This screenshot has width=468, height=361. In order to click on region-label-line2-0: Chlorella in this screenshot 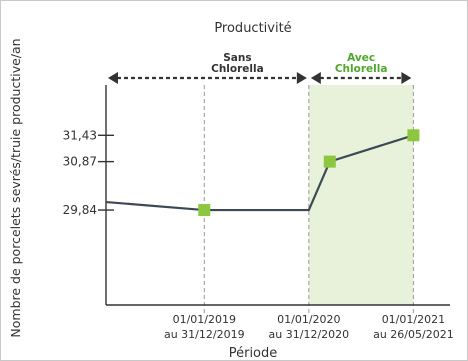, I will do `click(237, 69)`.